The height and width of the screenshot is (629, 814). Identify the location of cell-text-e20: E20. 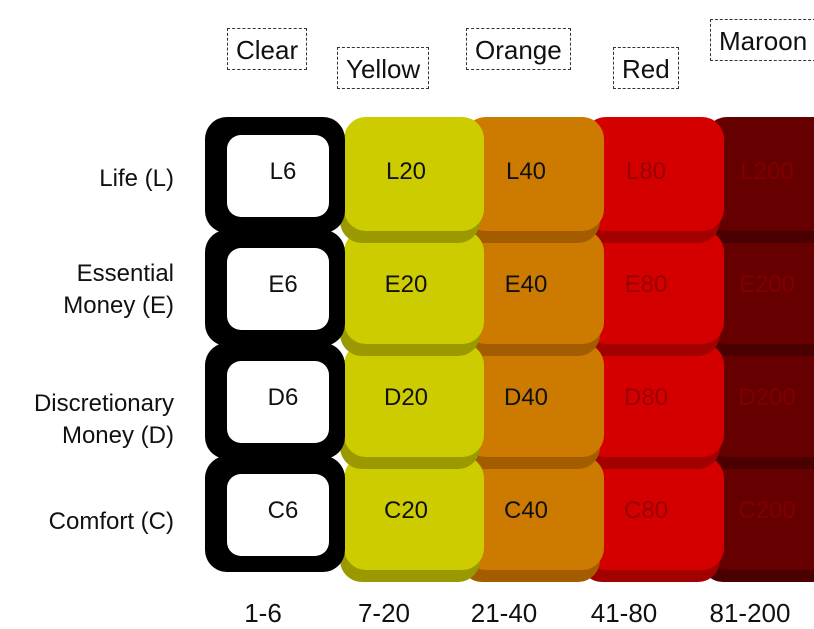
(406, 284).